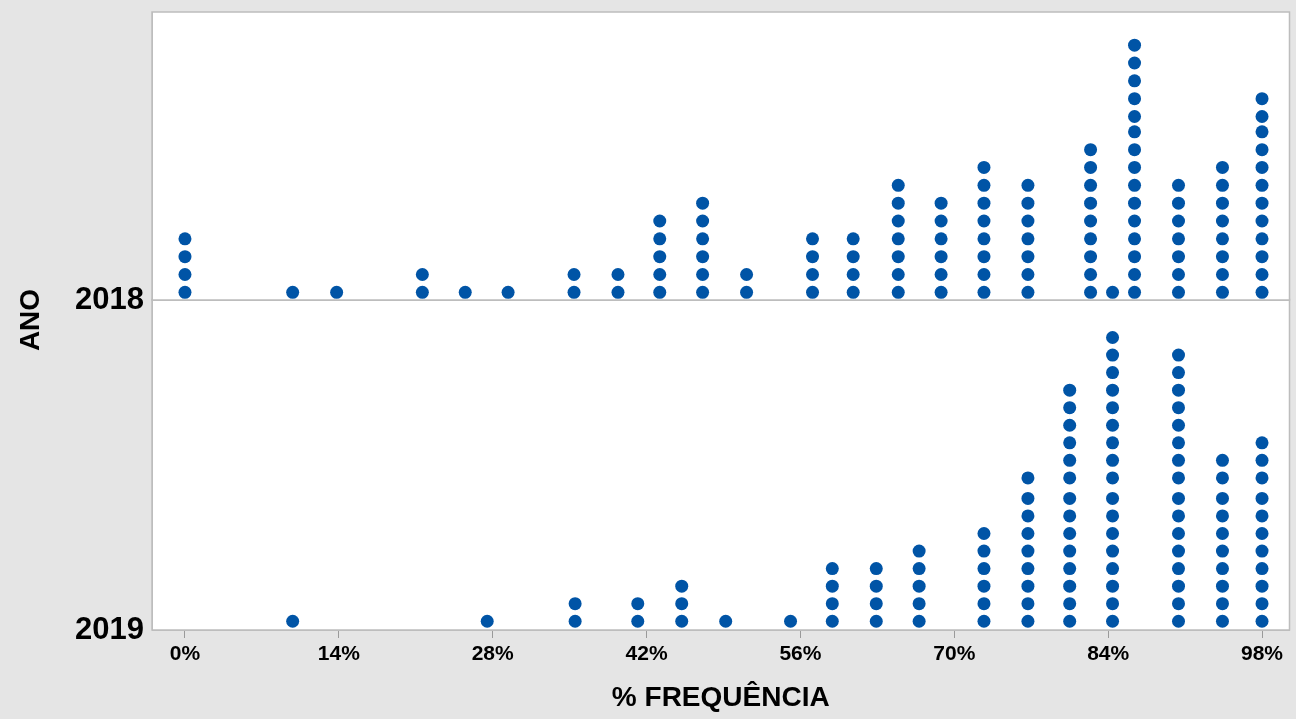  What do you see at coordinates (1262, 653) in the screenshot?
I see `x-tick-label: 98%` at bounding box center [1262, 653].